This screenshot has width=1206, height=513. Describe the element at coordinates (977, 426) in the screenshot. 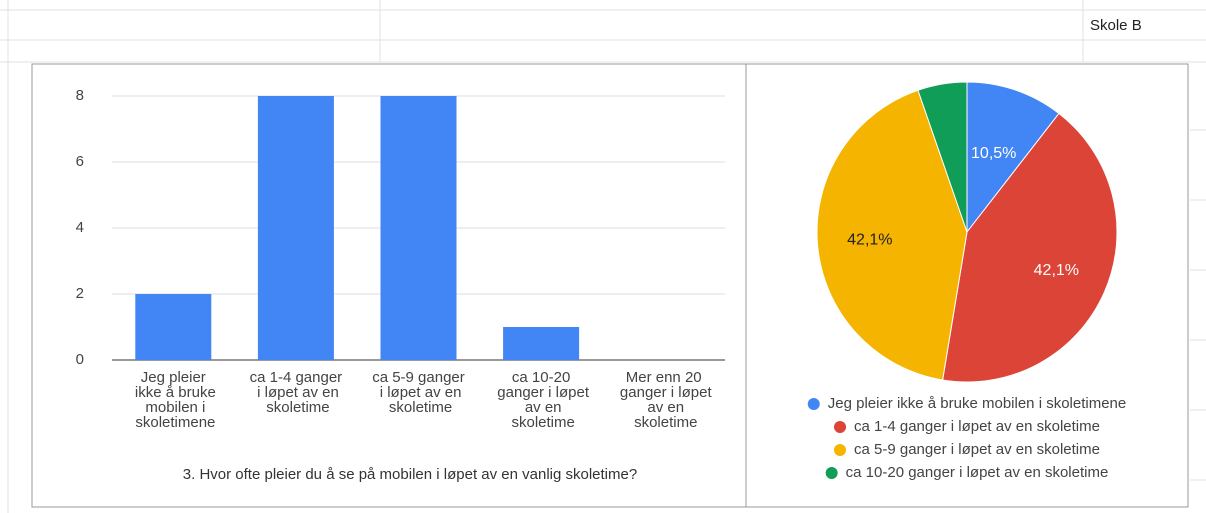

I see `legend-label: ca 1-4 ganger i løpet av en skoletime` at that location.